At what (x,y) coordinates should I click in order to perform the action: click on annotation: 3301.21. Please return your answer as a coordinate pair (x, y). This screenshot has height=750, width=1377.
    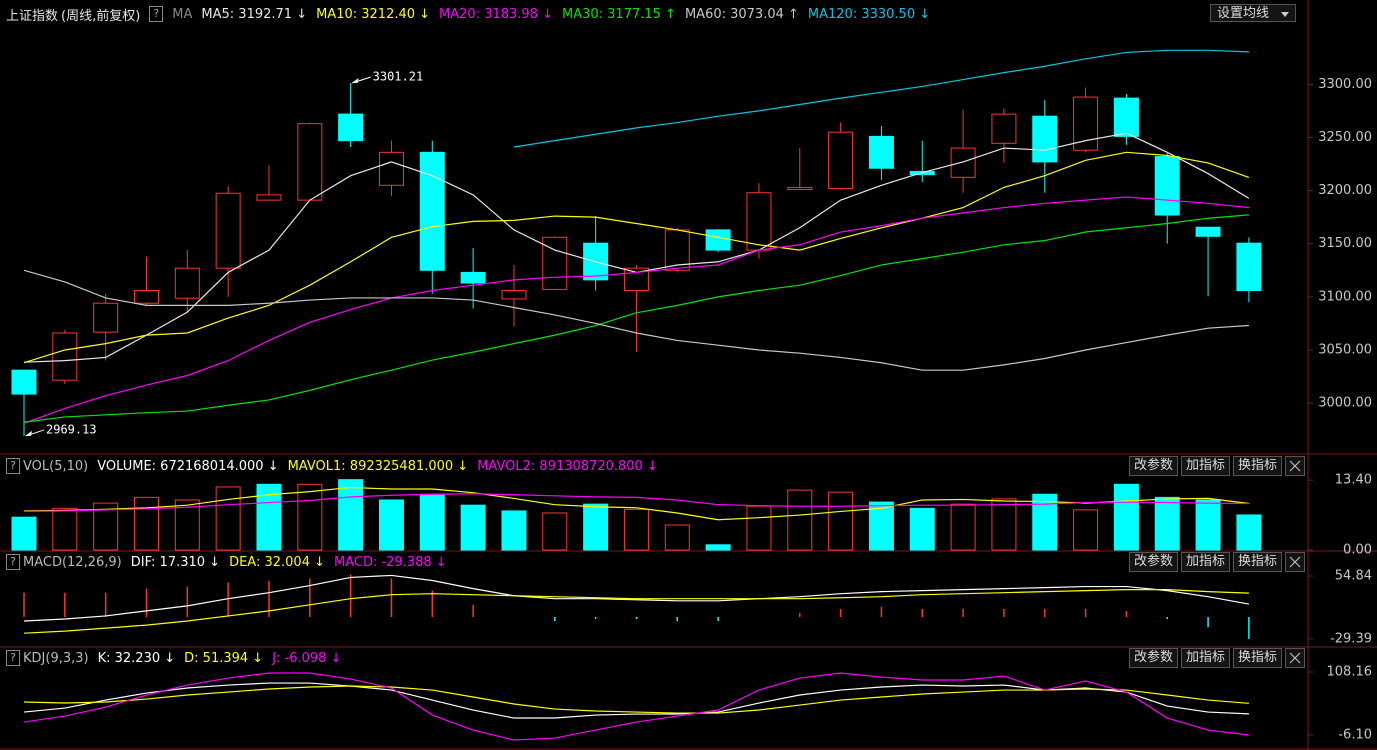
    Looking at the image, I should click on (398, 77).